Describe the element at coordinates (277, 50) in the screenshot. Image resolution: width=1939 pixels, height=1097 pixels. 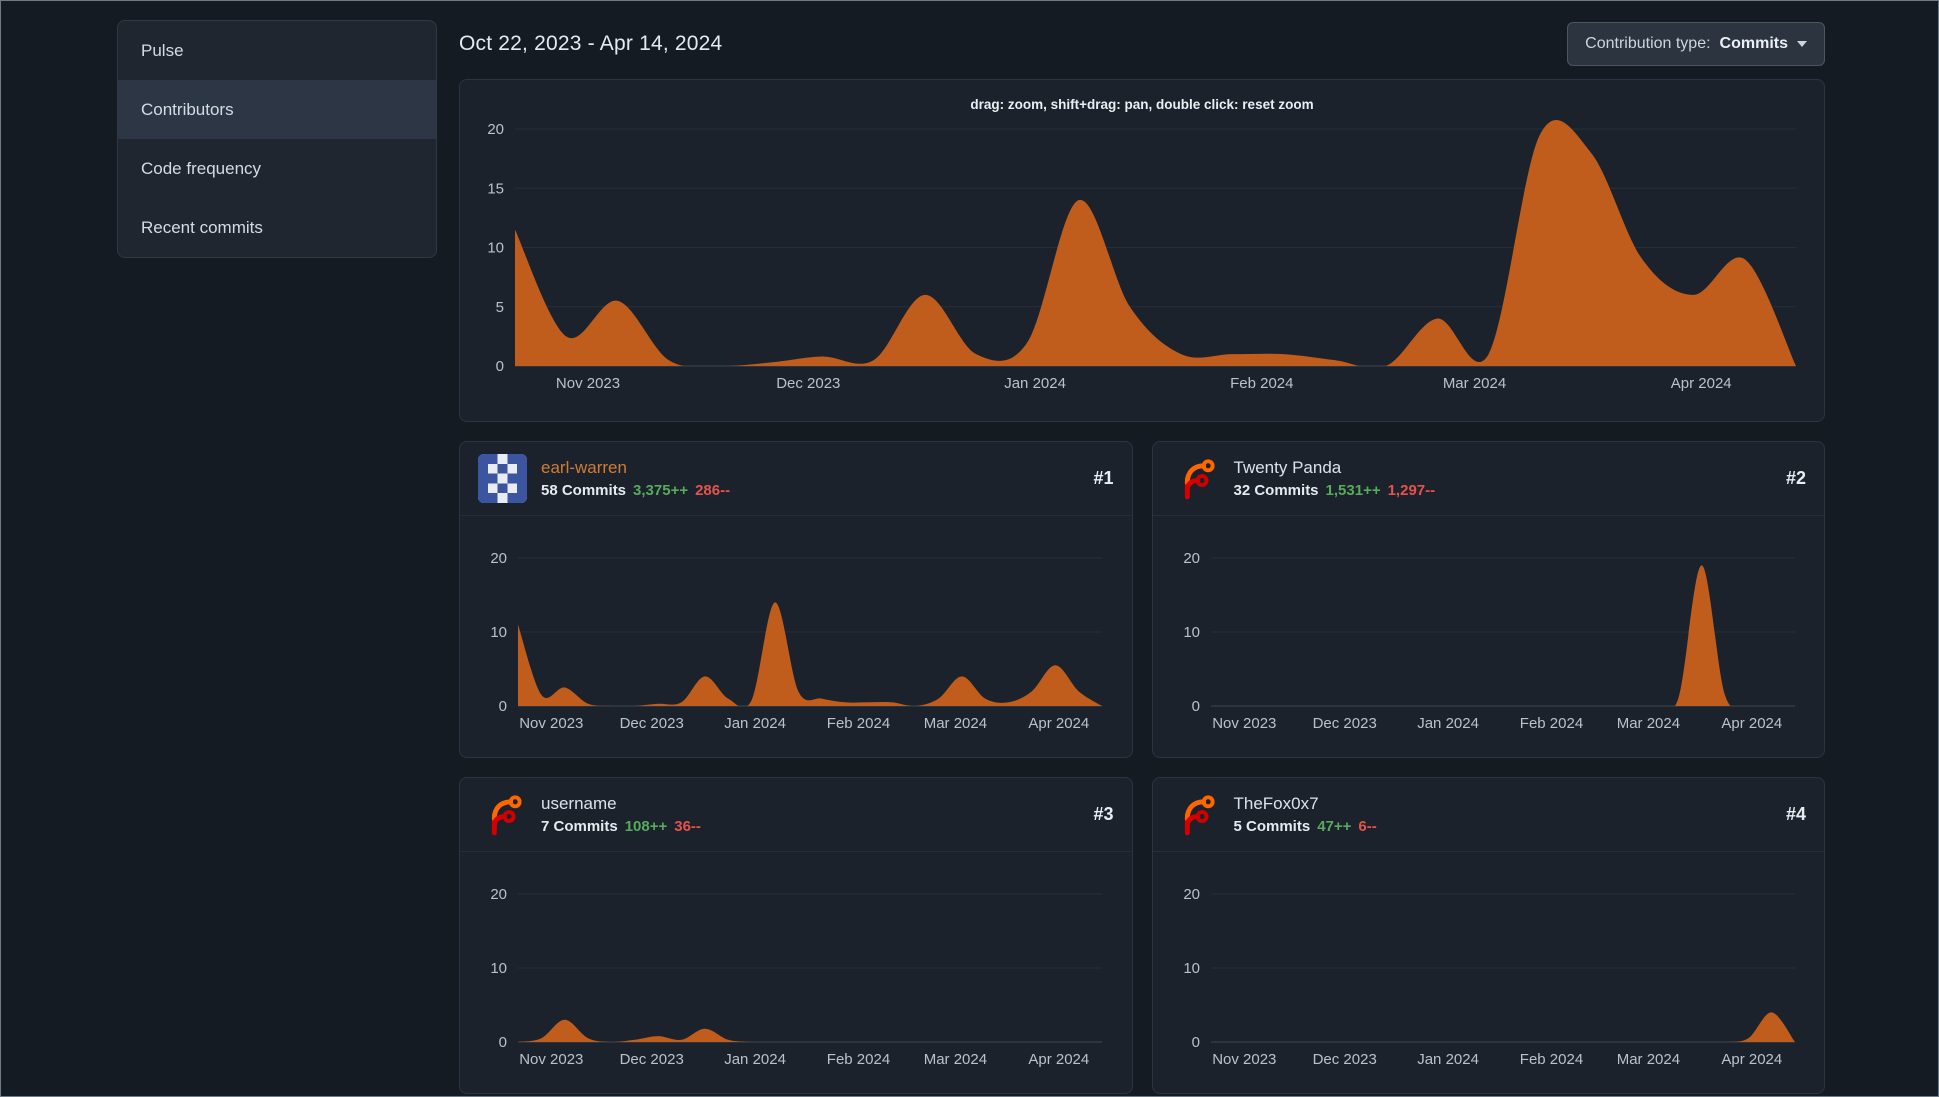
I see `sidebar-item-pulse: Pulse` at that location.